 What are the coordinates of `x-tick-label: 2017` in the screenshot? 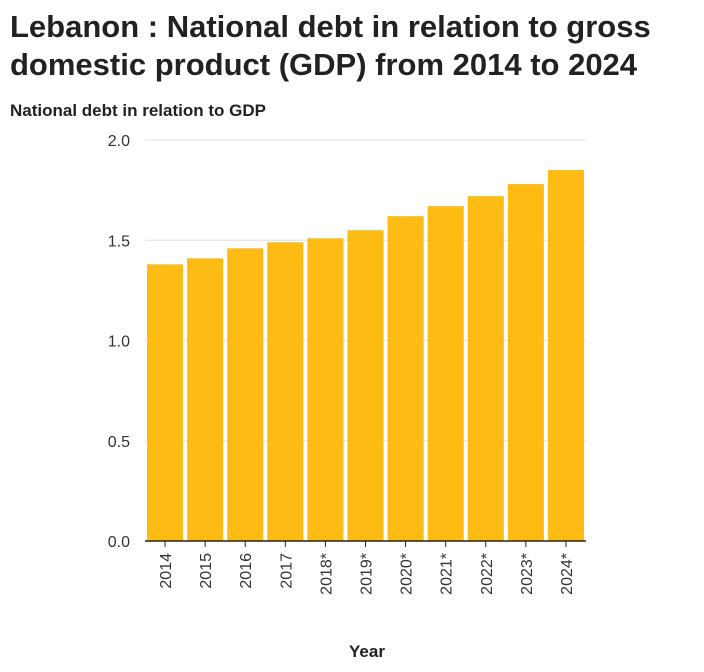 It's located at (286, 571).